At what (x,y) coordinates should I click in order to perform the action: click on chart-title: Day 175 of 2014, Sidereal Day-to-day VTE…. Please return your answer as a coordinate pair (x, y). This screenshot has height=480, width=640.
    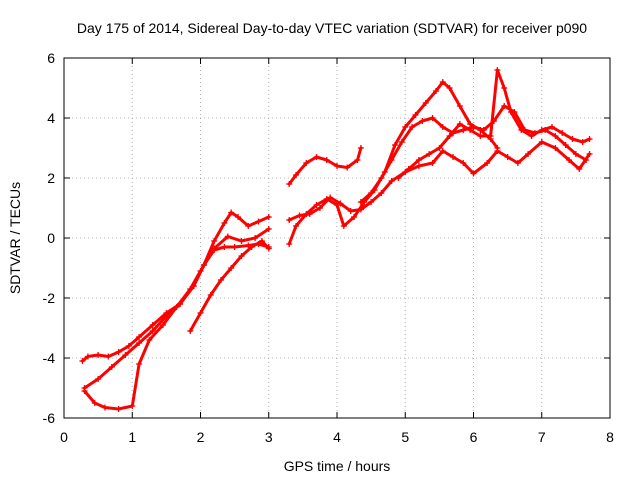
    Looking at the image, I should click on (332, 28).